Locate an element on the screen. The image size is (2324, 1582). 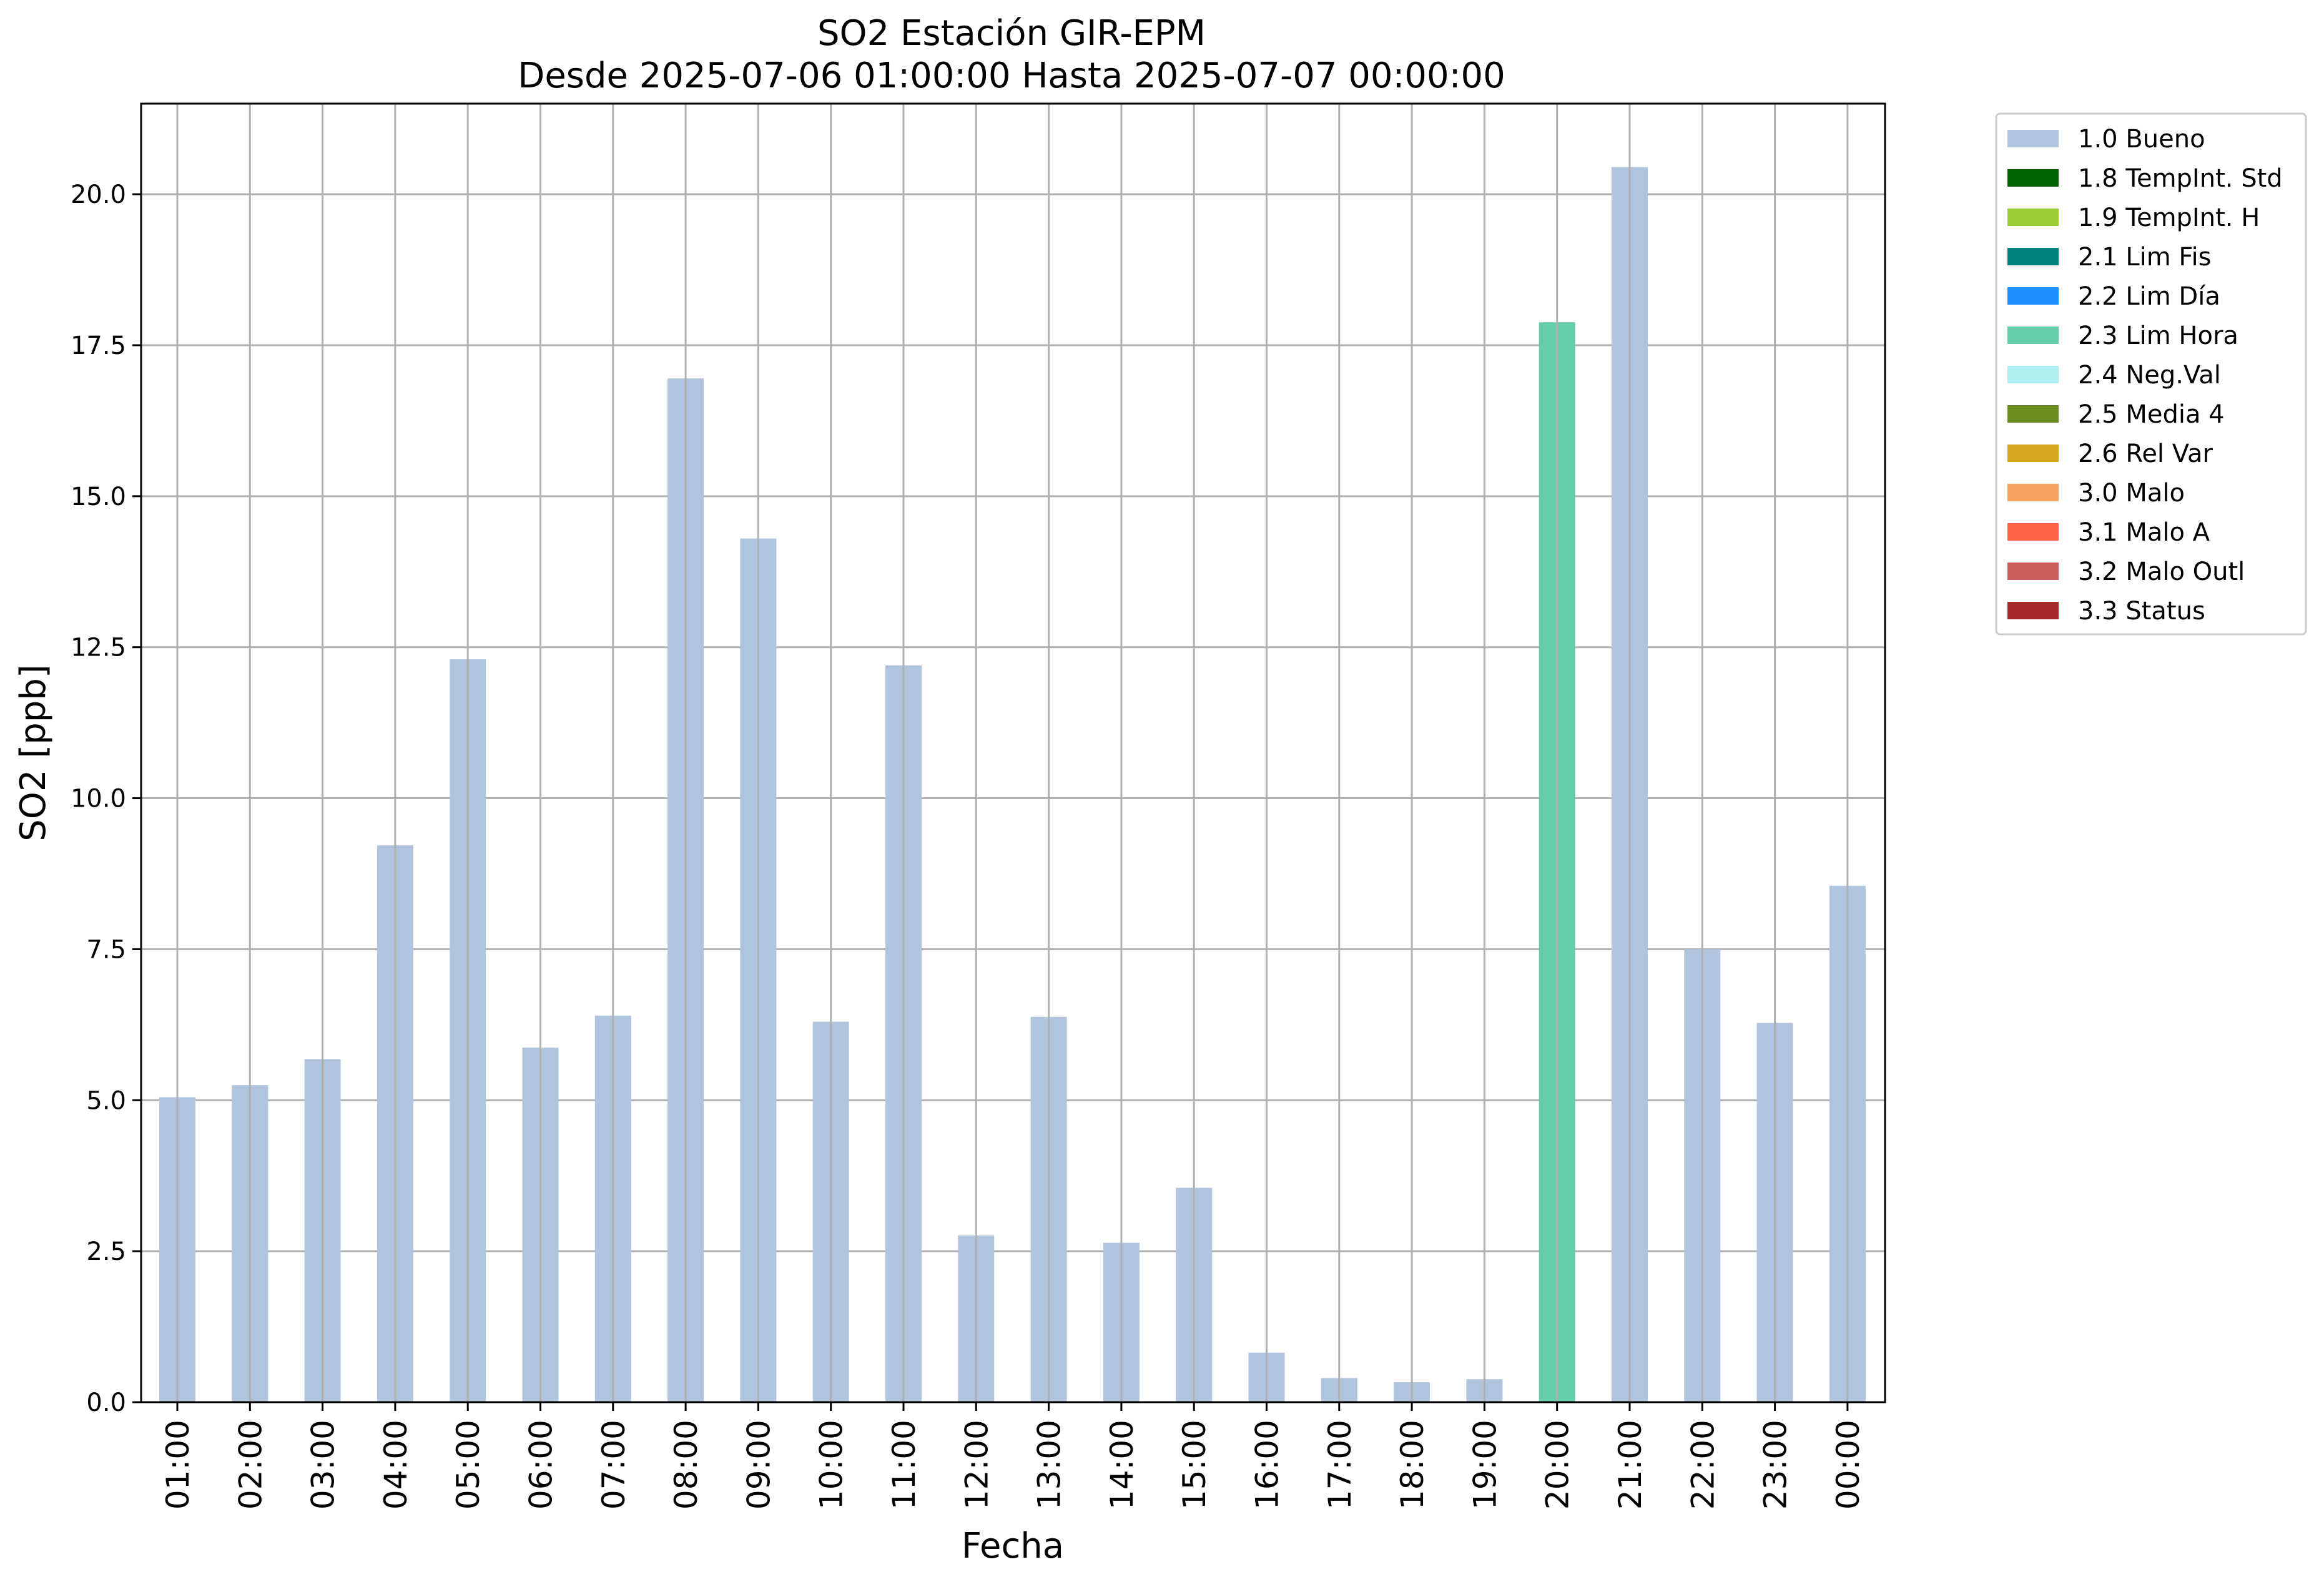
x-tick-label: 19:00 is located at coordinates (1485, 1465).